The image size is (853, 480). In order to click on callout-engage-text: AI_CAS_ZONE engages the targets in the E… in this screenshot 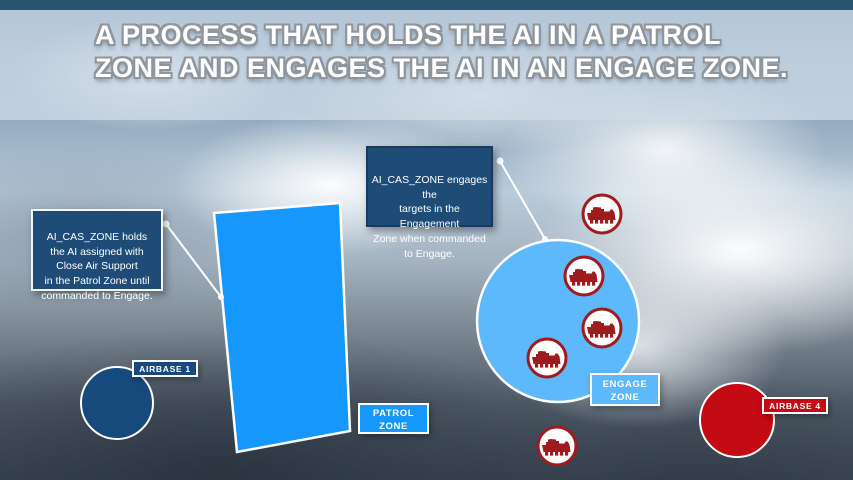, I will do `click(429, 216)`.